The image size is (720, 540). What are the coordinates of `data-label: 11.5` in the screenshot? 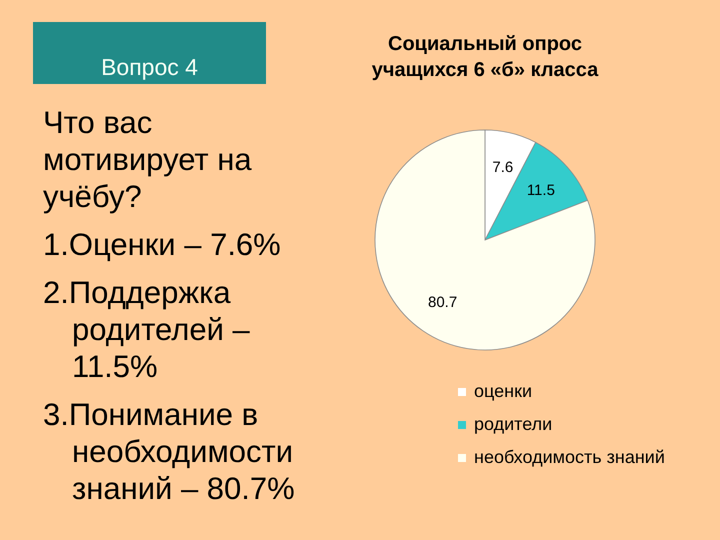 It's located at (540, 190).